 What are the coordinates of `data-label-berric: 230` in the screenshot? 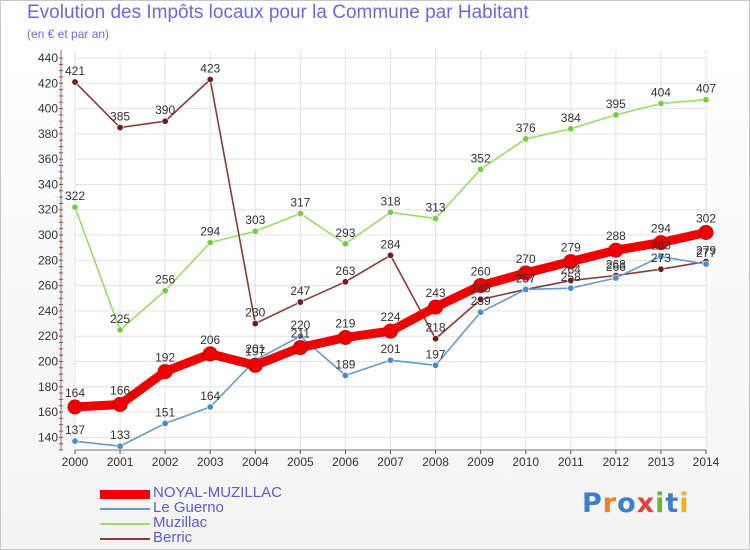 It's located at (255, 313).